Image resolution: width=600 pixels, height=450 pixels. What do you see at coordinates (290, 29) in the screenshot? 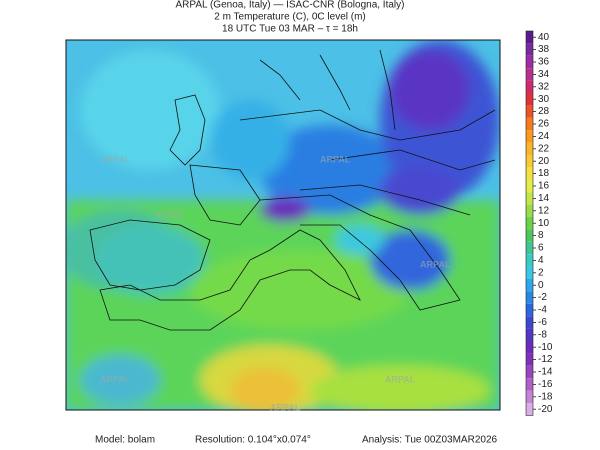
I see `header-line: 18 UTC Tue 03 MAR – τ = 18h` at bounding box center [290, 29].